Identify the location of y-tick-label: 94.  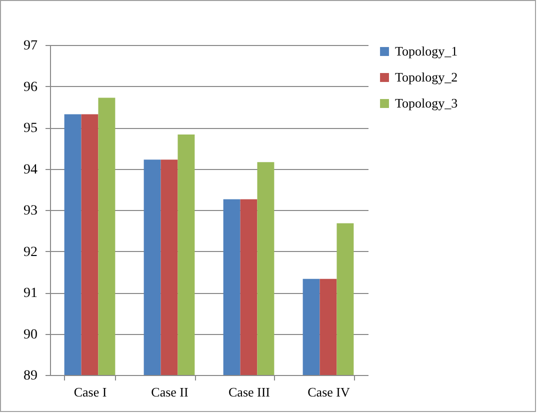
(31, 170).